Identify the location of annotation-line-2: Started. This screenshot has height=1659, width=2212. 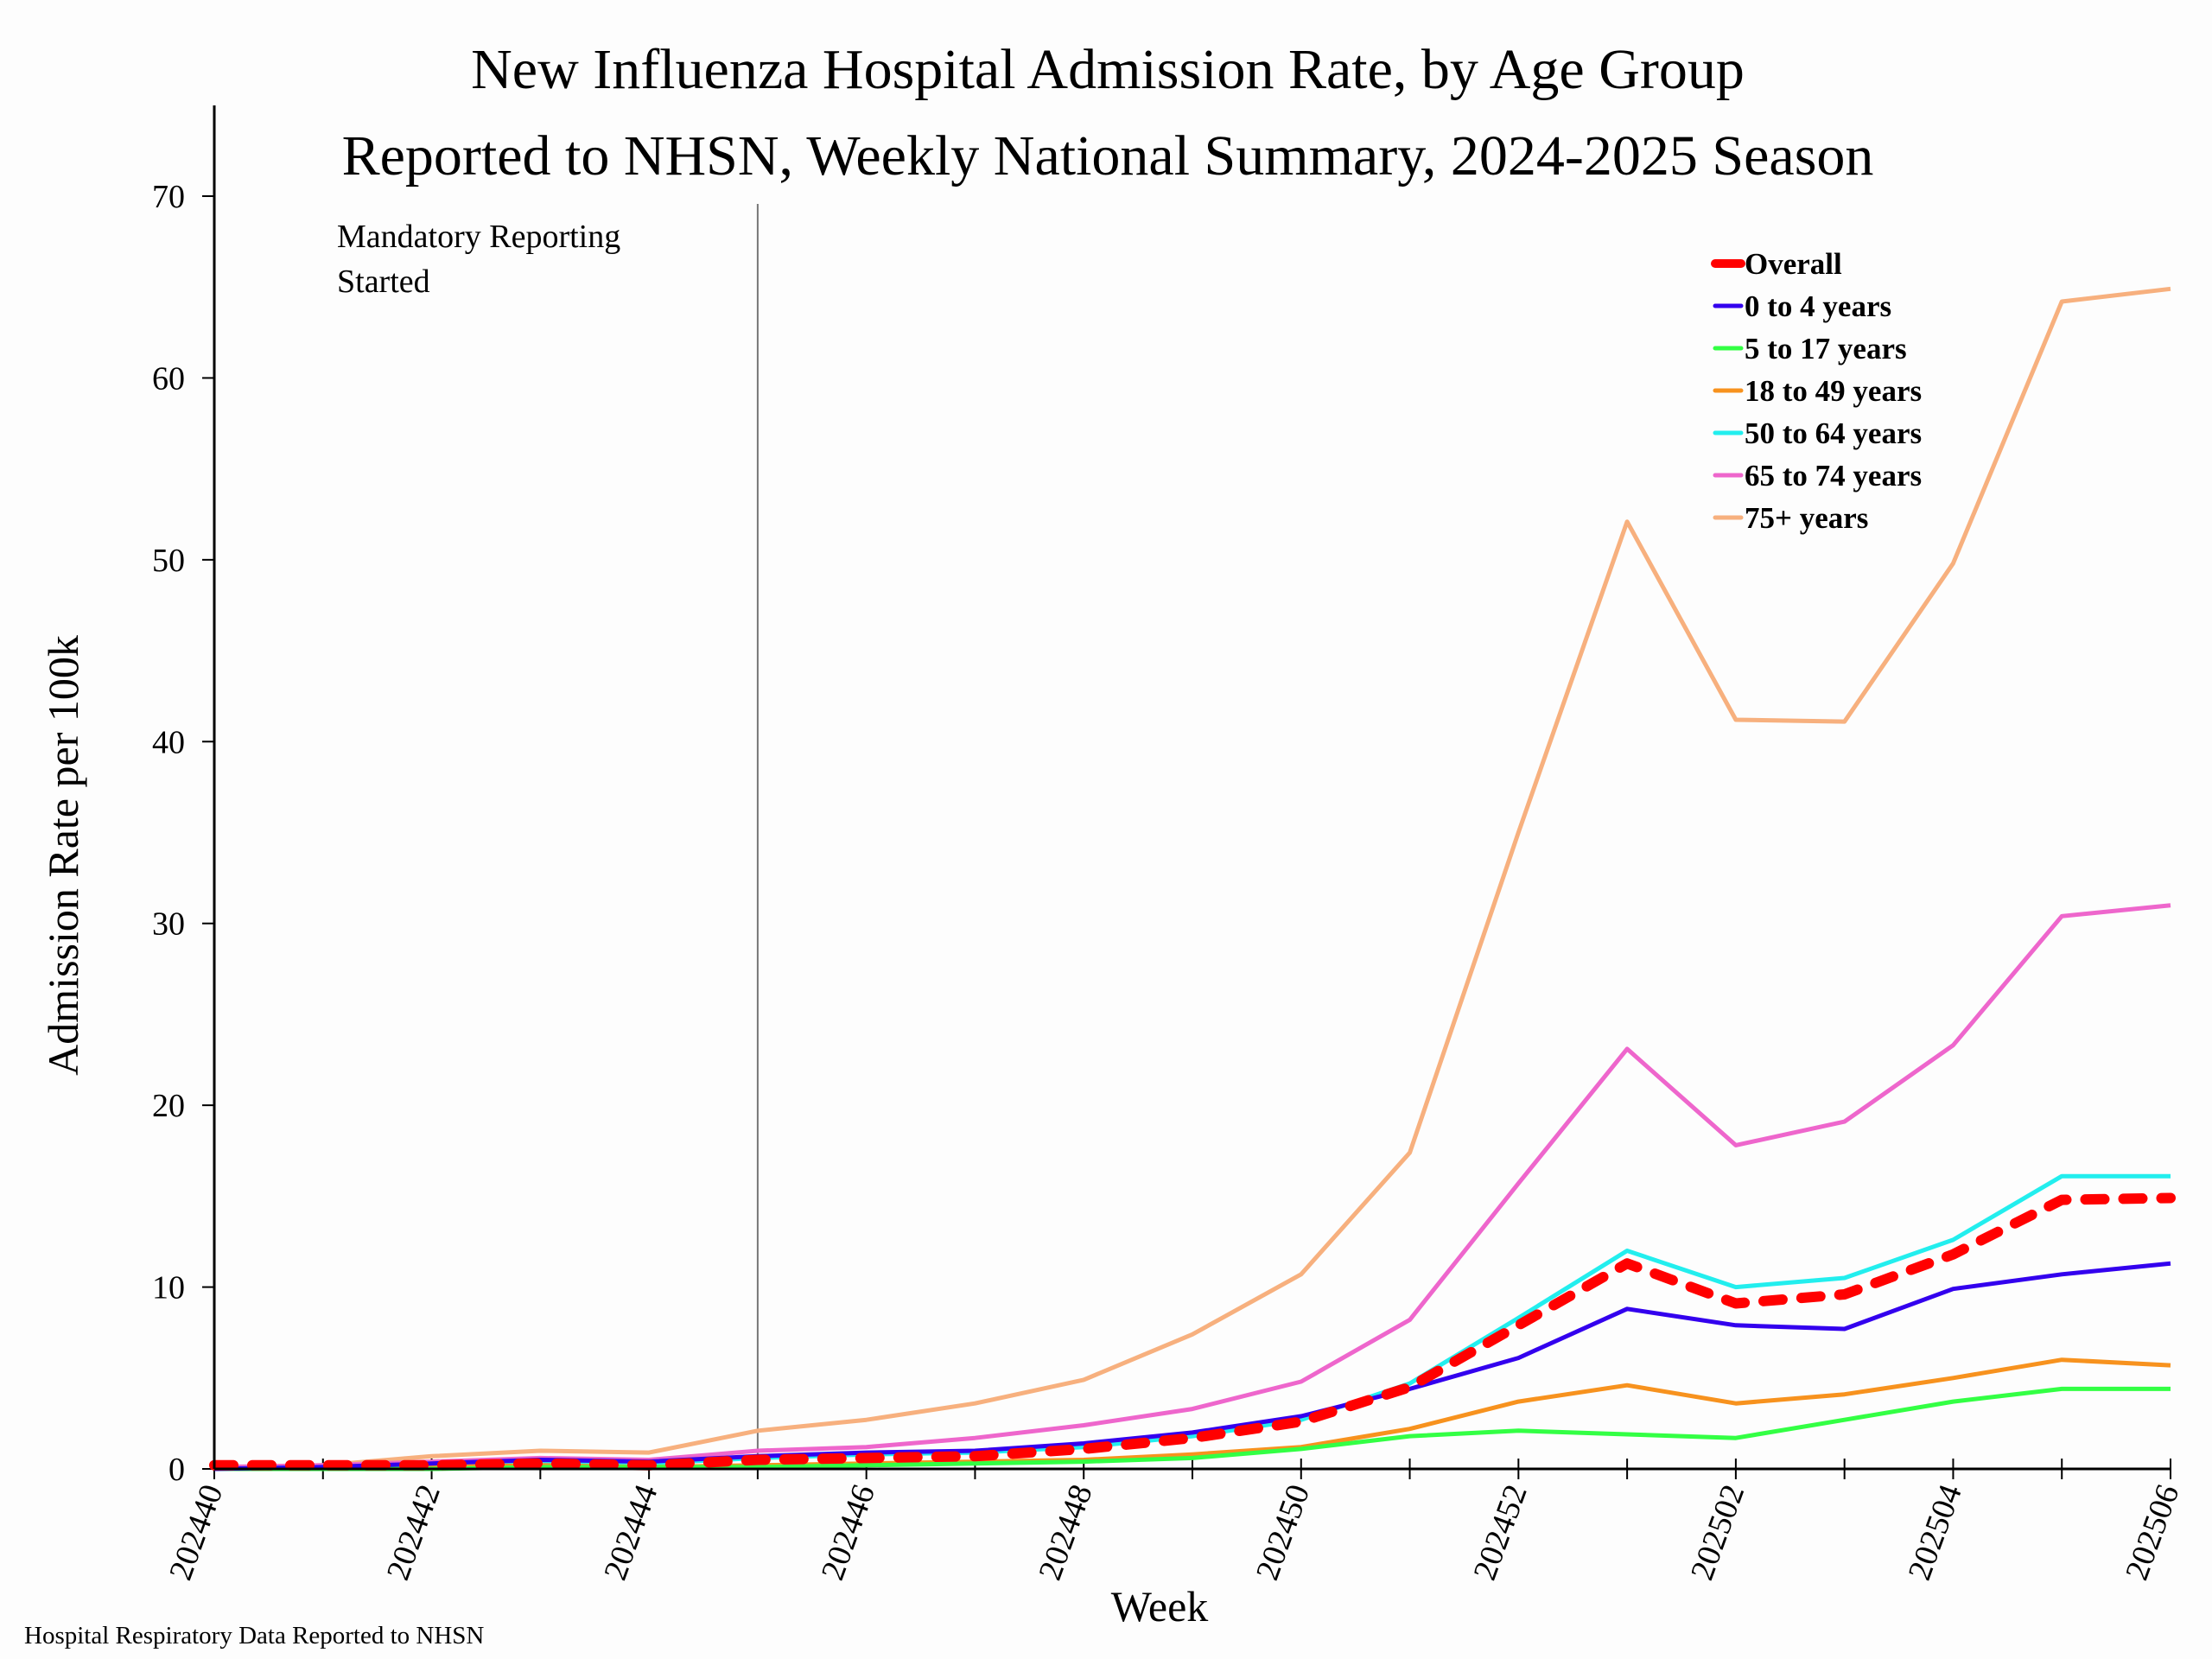
(383, 282).